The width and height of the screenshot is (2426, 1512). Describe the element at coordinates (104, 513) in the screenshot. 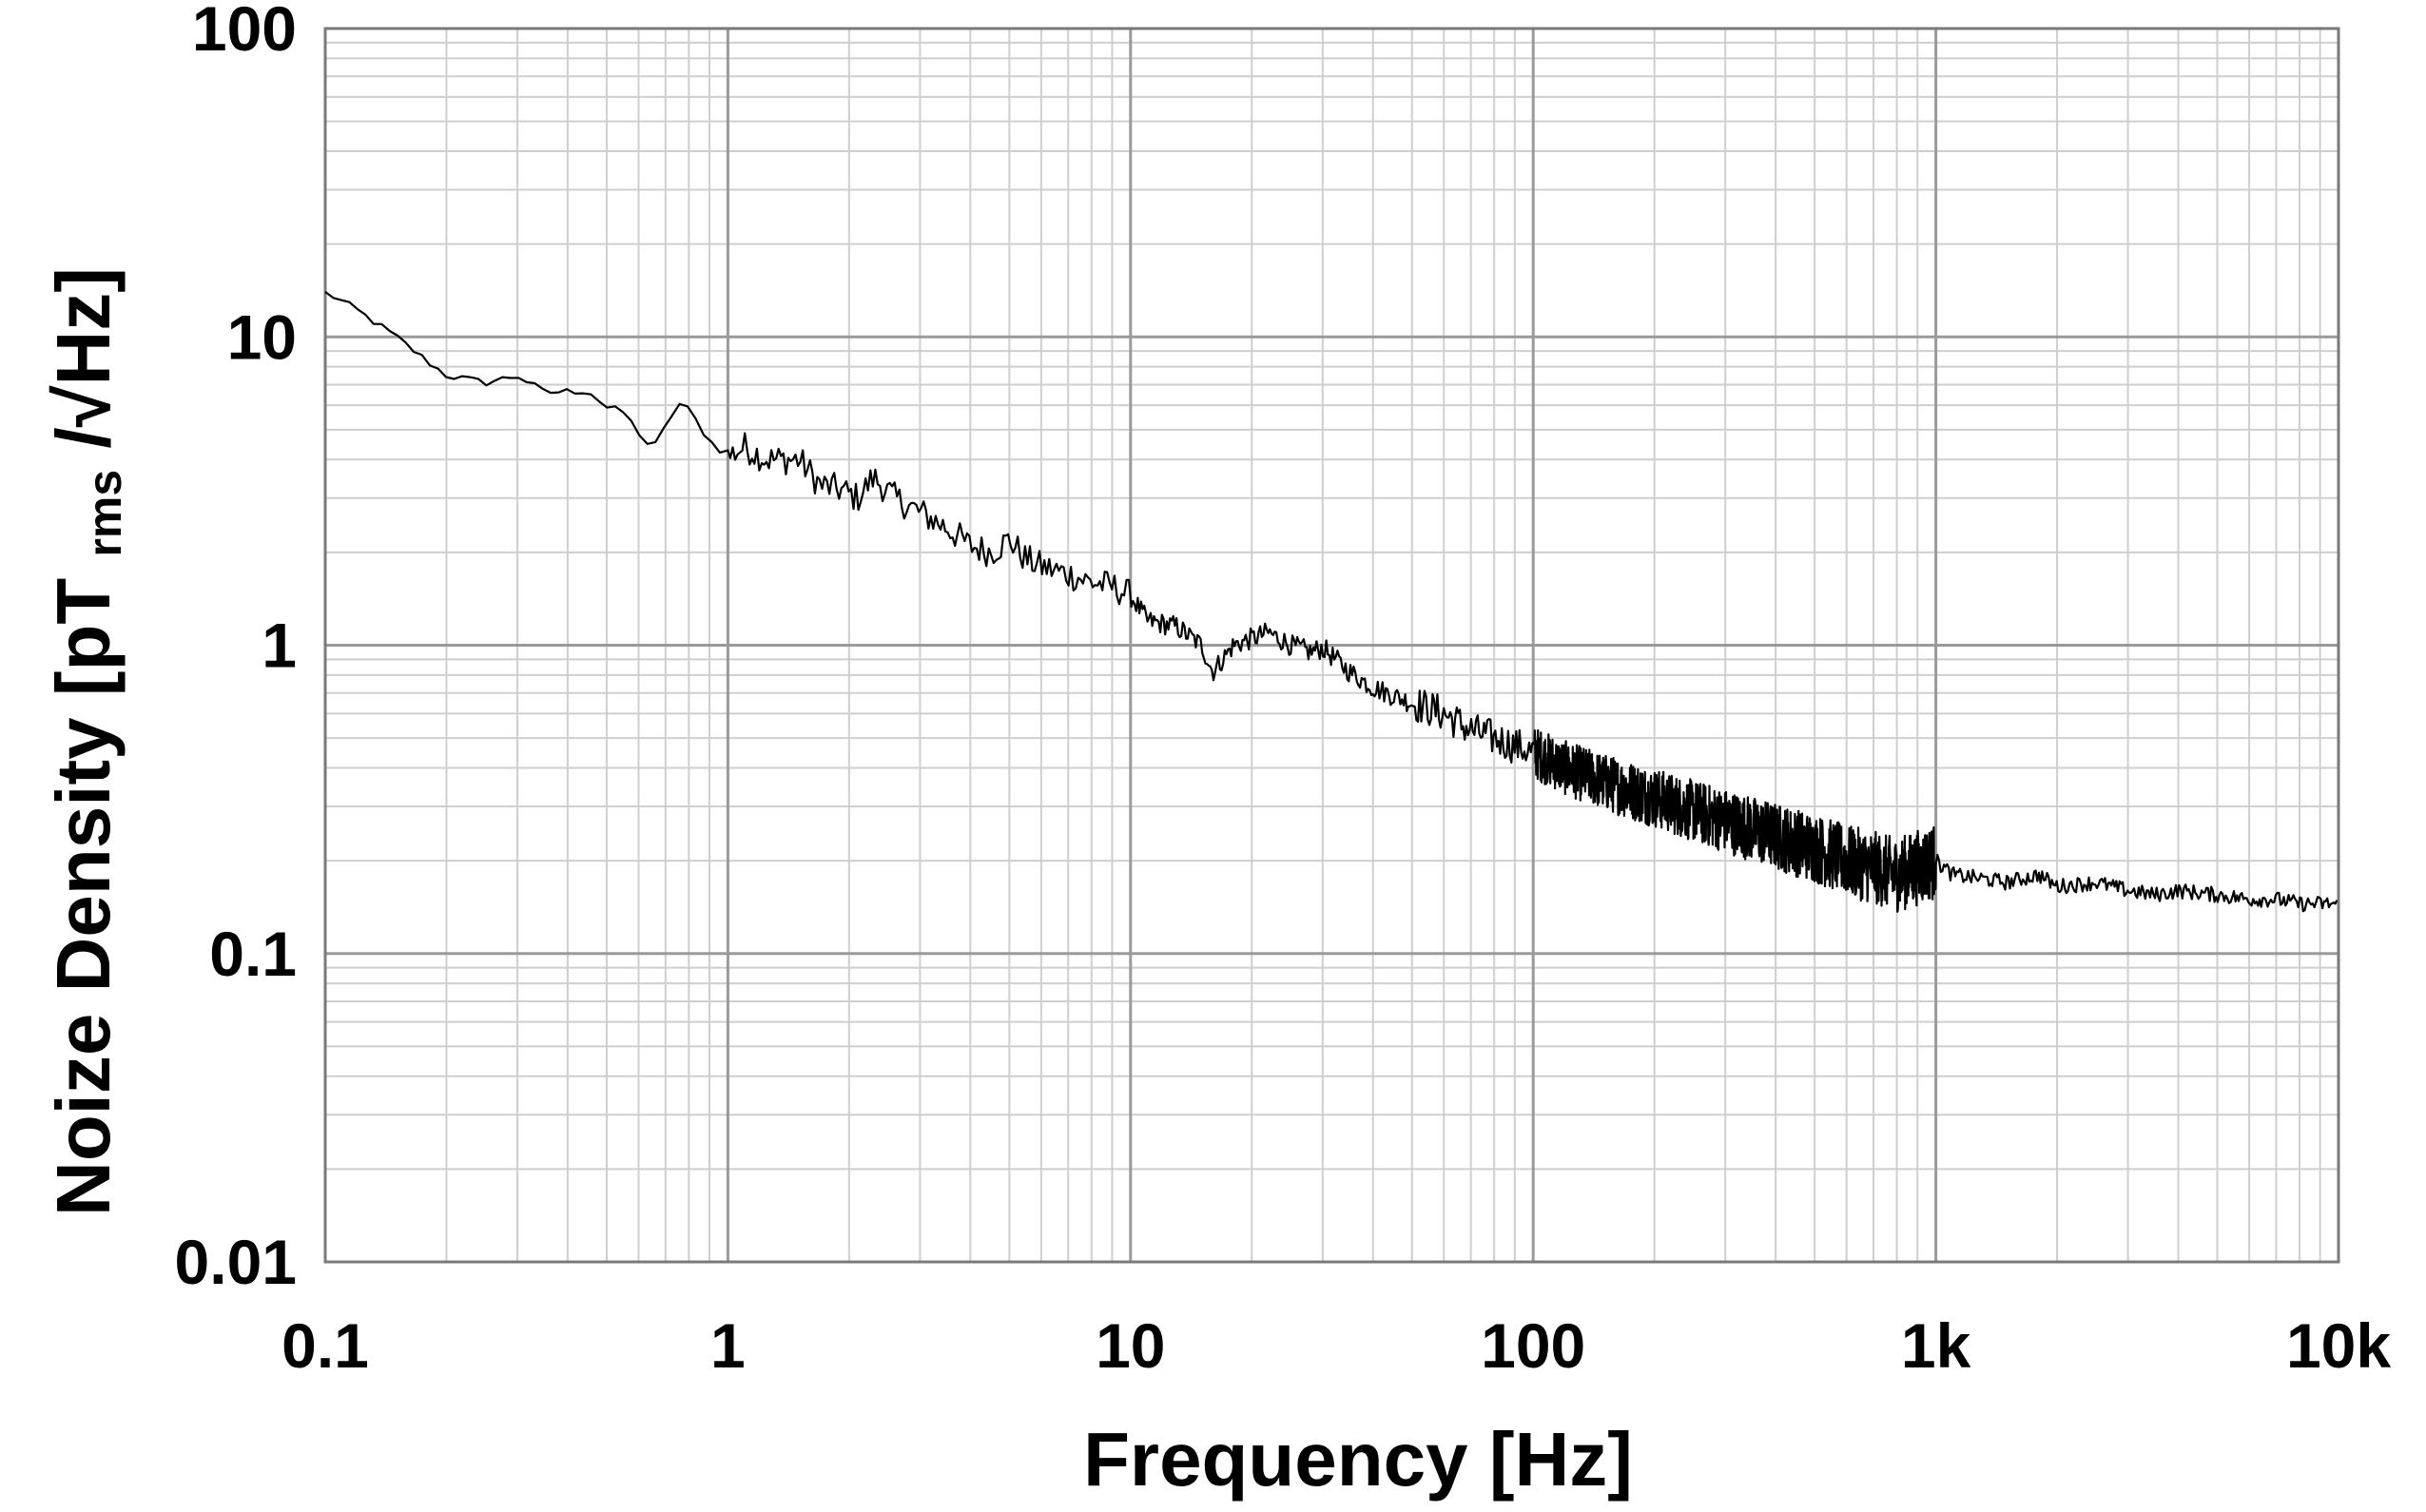

I see `y-axis-title-subscript: rms` at that location.